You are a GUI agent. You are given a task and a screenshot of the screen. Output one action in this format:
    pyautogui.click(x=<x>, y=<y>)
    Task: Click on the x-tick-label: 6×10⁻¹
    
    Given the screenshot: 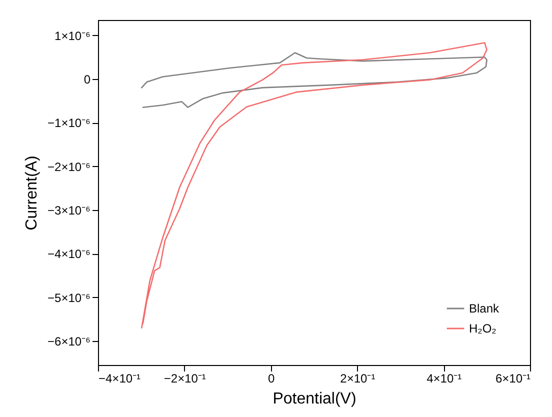 What is the action you would take?
    pyautogui.click(x=512, y=379)
    